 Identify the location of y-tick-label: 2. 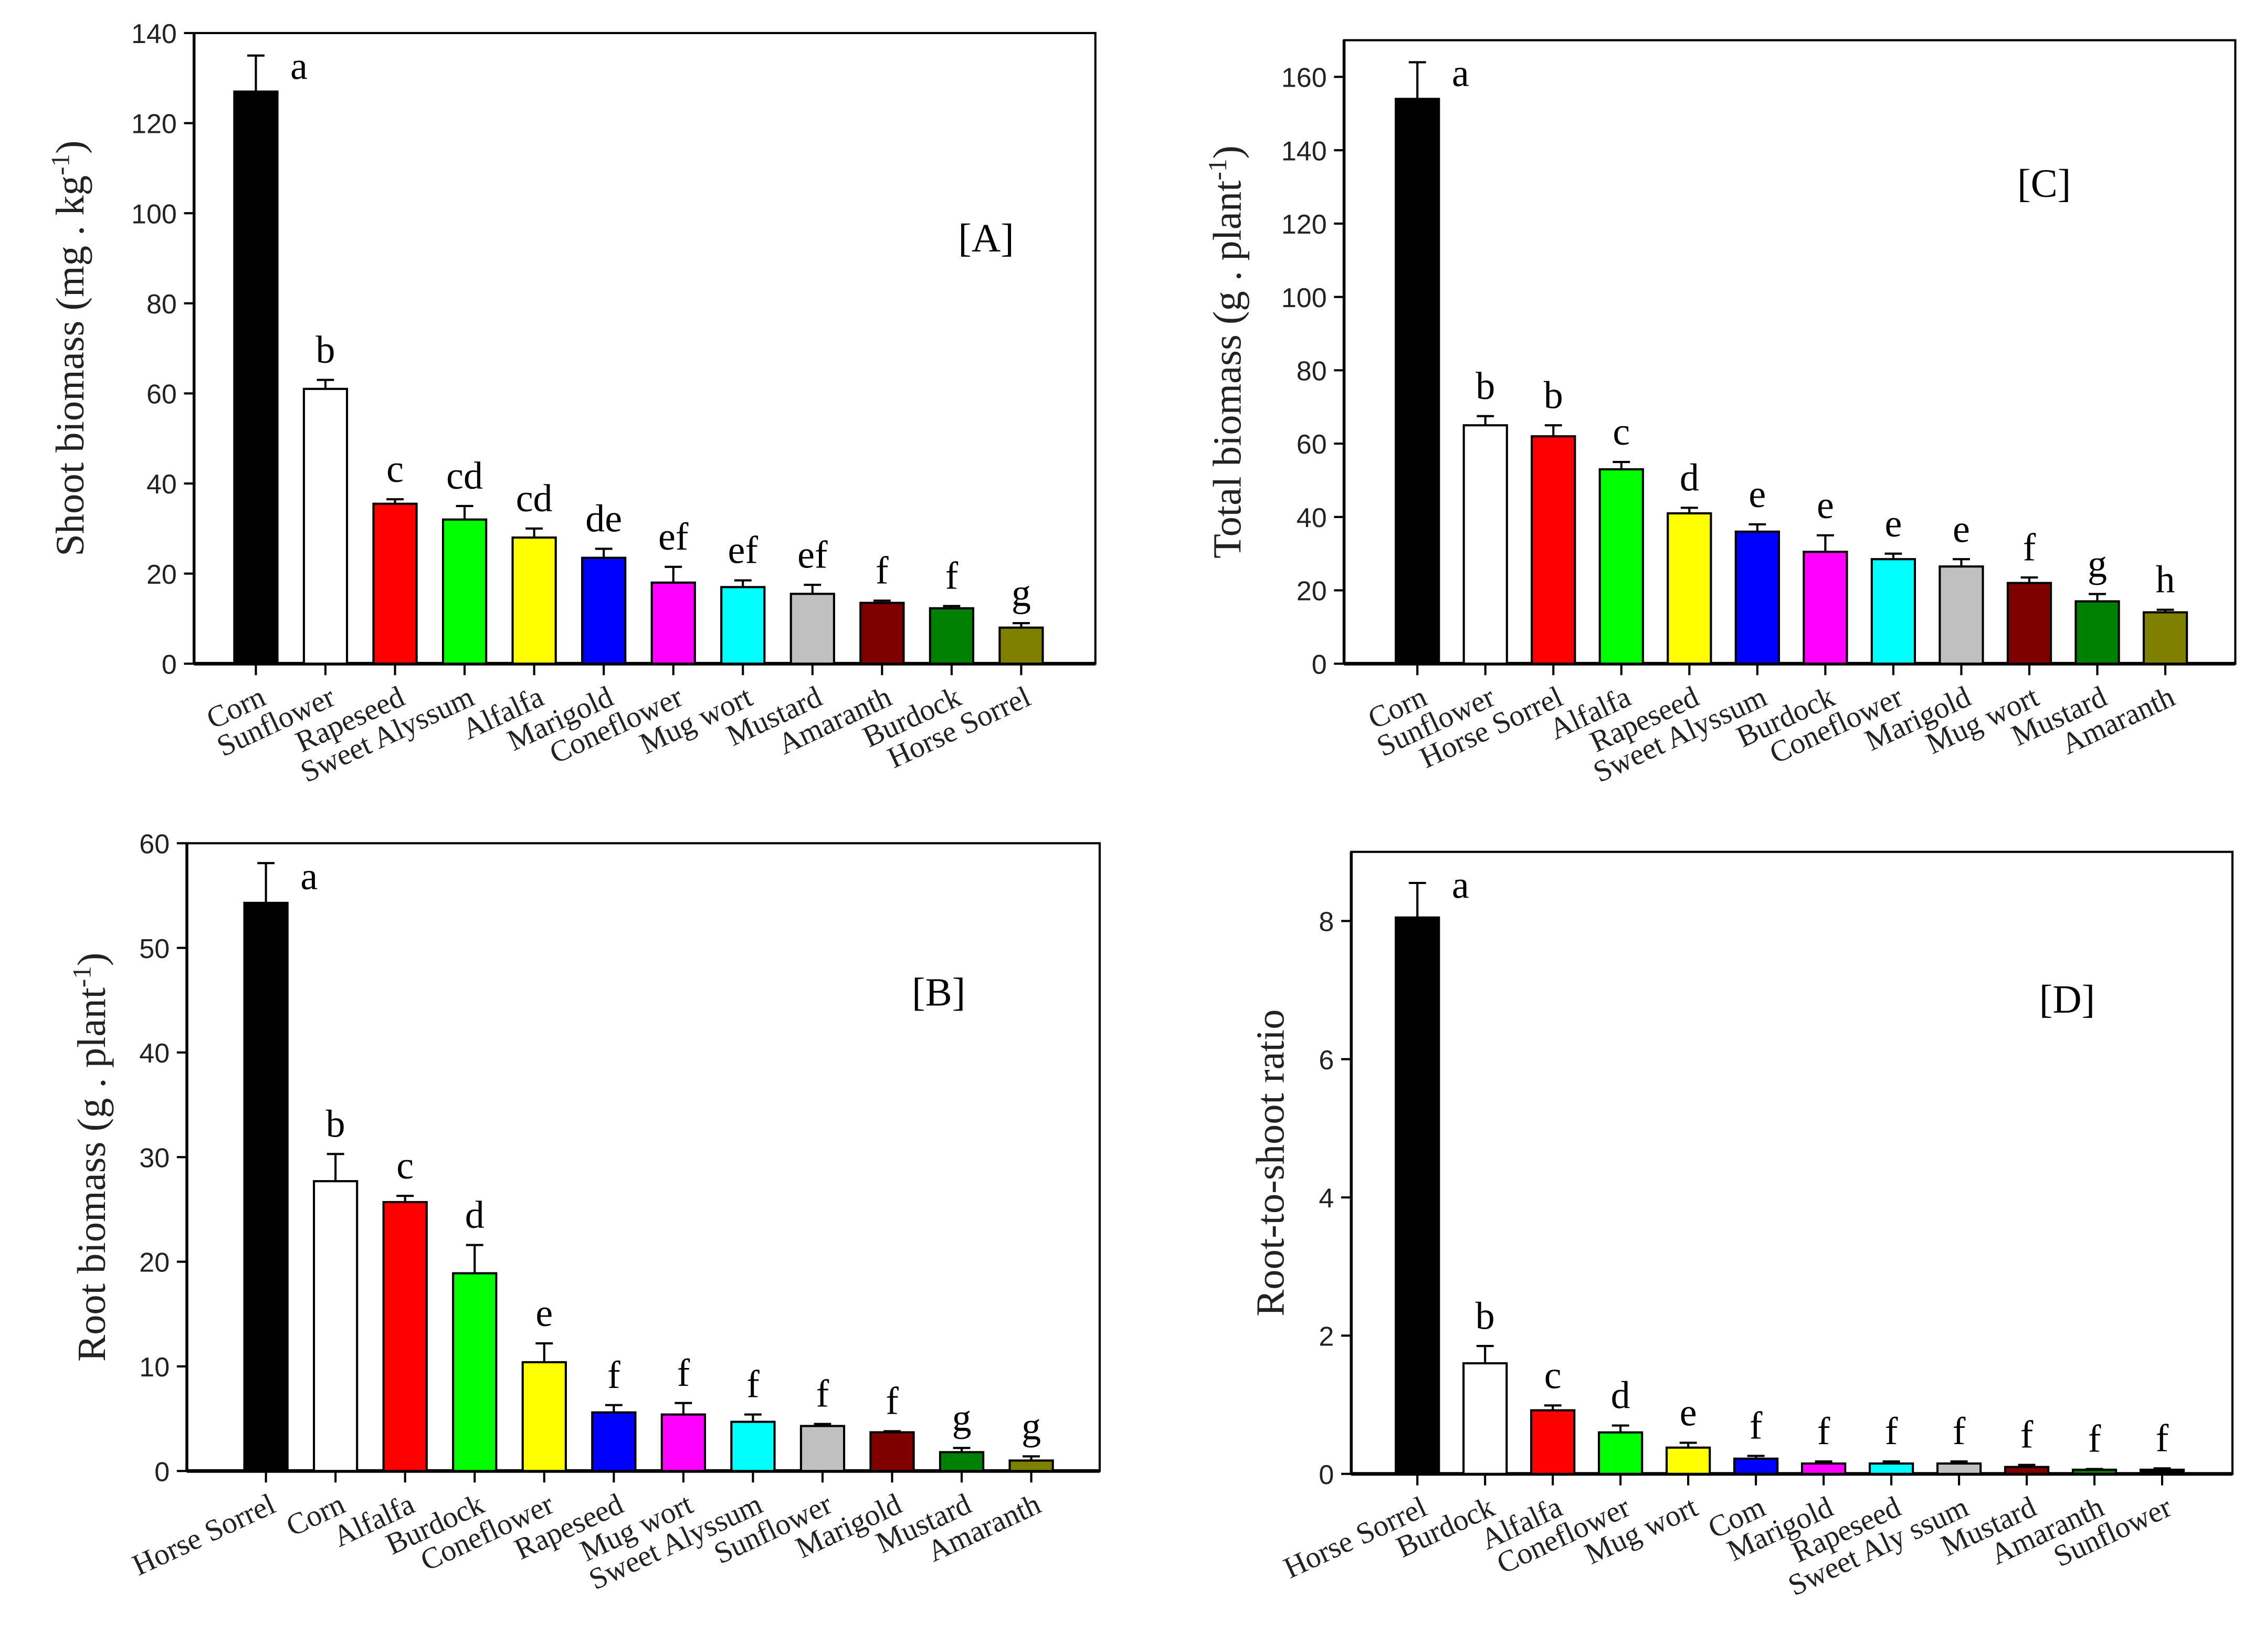
(1326, 1337).